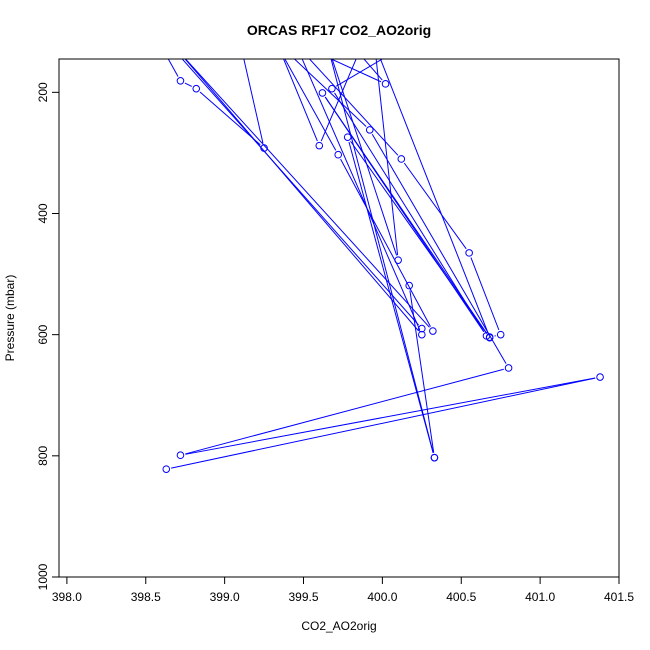  What do you see at coordinates (382, 597) in the screenshot?
I see `x-tick-label: 400.0` at bounding box center [382, 597].